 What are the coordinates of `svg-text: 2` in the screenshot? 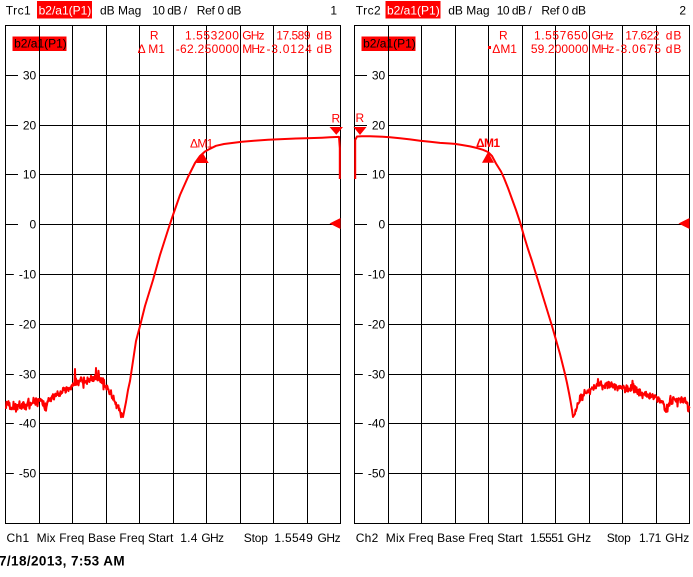 It's located at (682, 10).